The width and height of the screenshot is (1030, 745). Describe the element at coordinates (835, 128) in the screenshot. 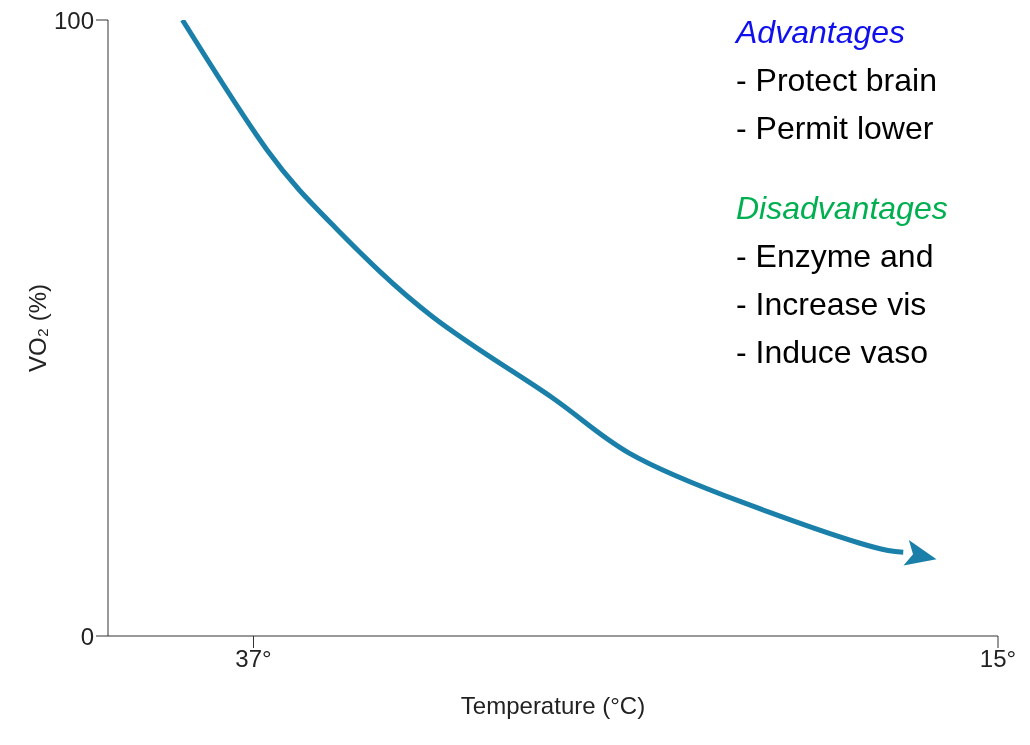

I see `annotation: - Permit lower` at that location.